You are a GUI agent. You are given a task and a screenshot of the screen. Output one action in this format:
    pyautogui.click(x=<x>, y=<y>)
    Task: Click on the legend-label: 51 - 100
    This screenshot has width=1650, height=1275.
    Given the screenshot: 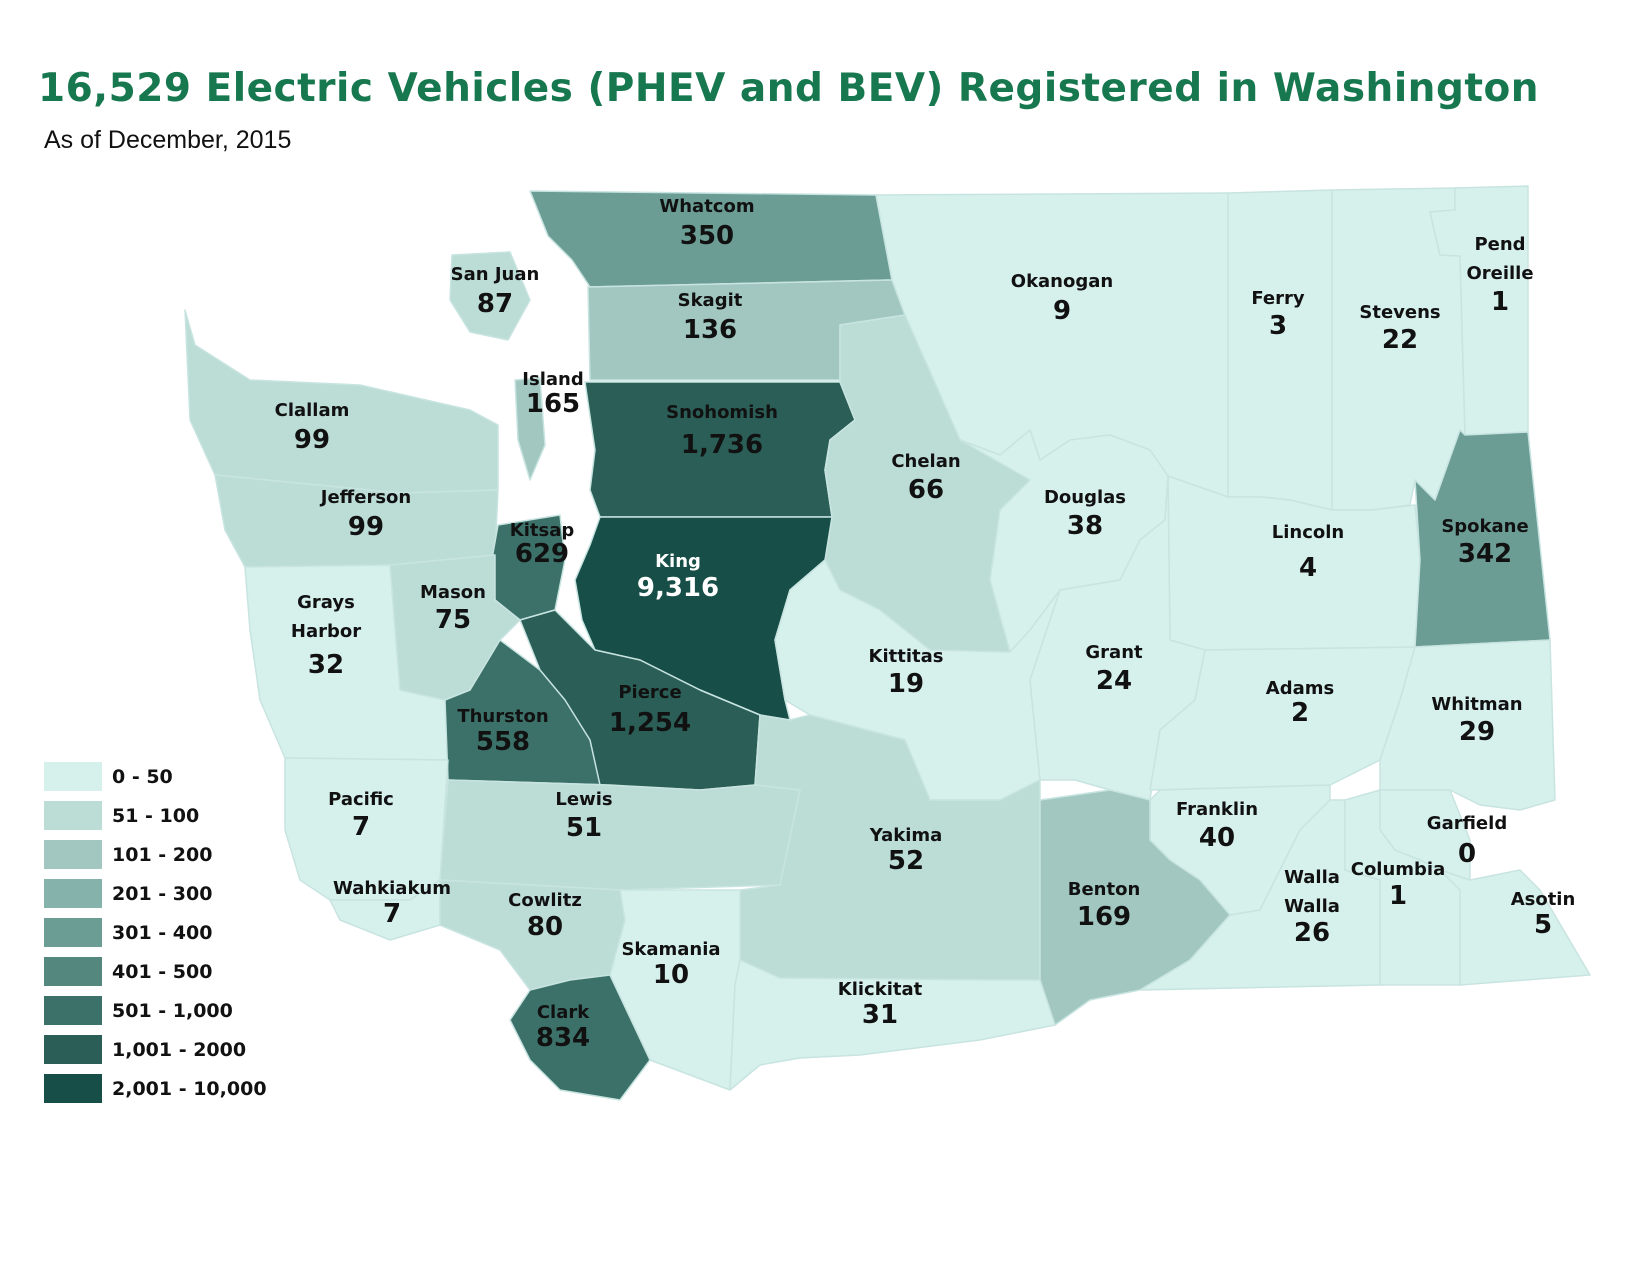 What is the action you would take?
    pyautogui.click(x=156, y=815)
    